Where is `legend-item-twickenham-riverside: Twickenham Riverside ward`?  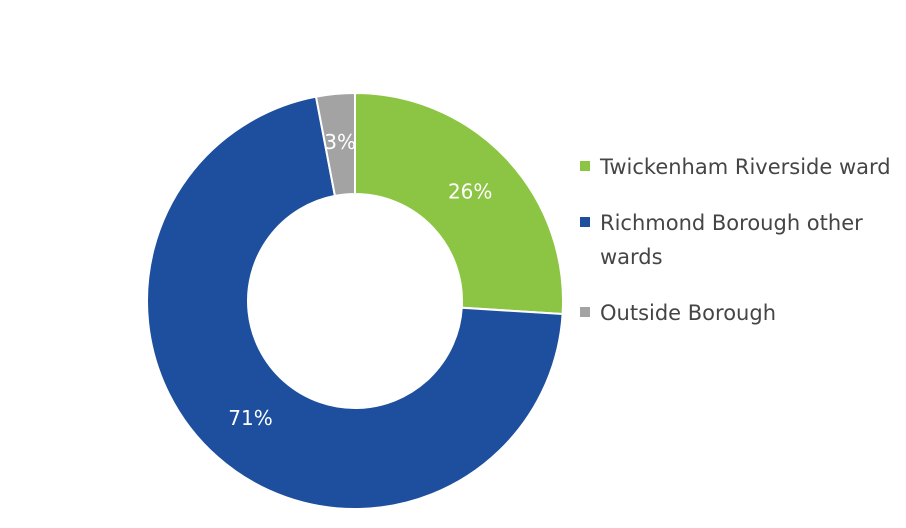
legend-item-twickenham-riverside: Twickenham Riverside ward is located at coordinates (740, 167).